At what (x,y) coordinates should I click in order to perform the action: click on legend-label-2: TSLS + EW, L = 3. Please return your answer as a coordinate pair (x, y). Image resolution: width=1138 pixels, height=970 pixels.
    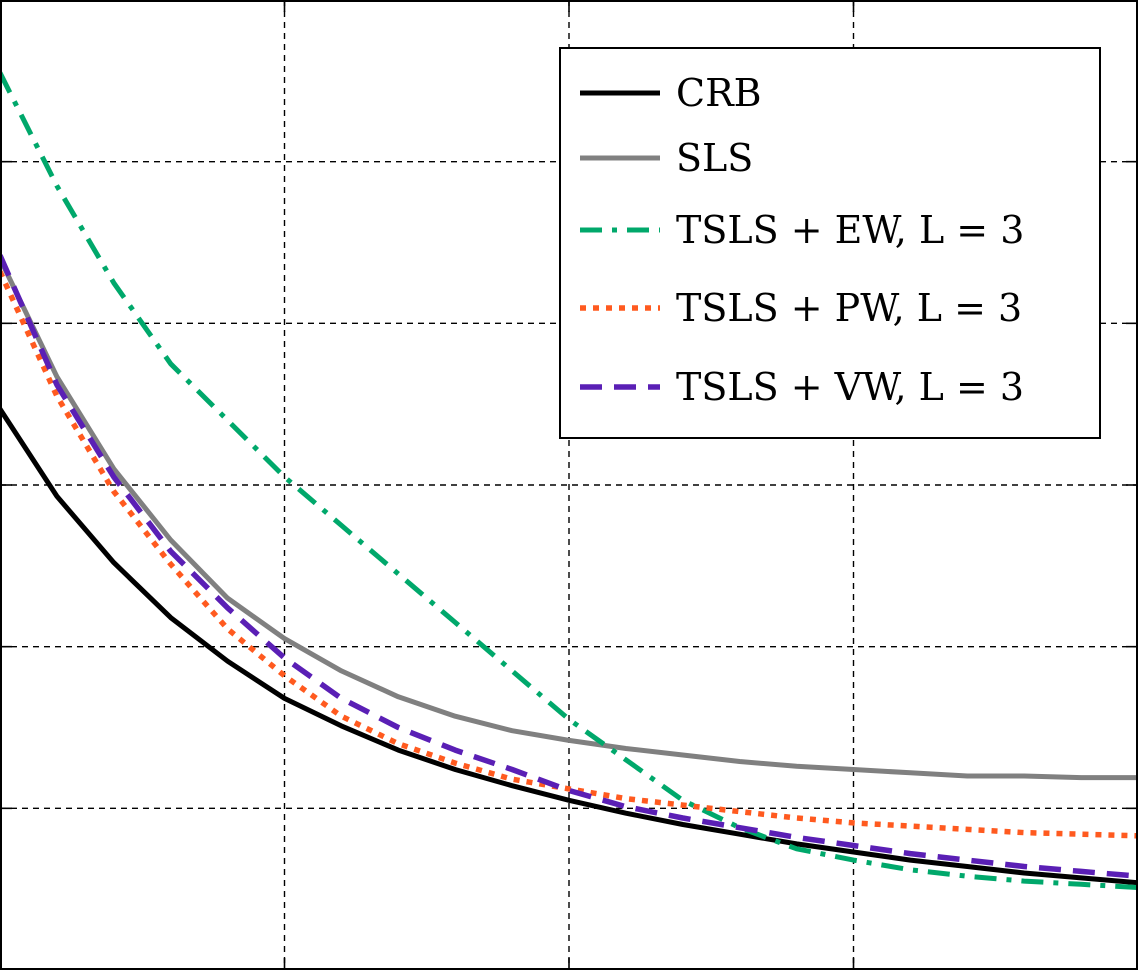
    Looking at the image, I should click on (850, 230).